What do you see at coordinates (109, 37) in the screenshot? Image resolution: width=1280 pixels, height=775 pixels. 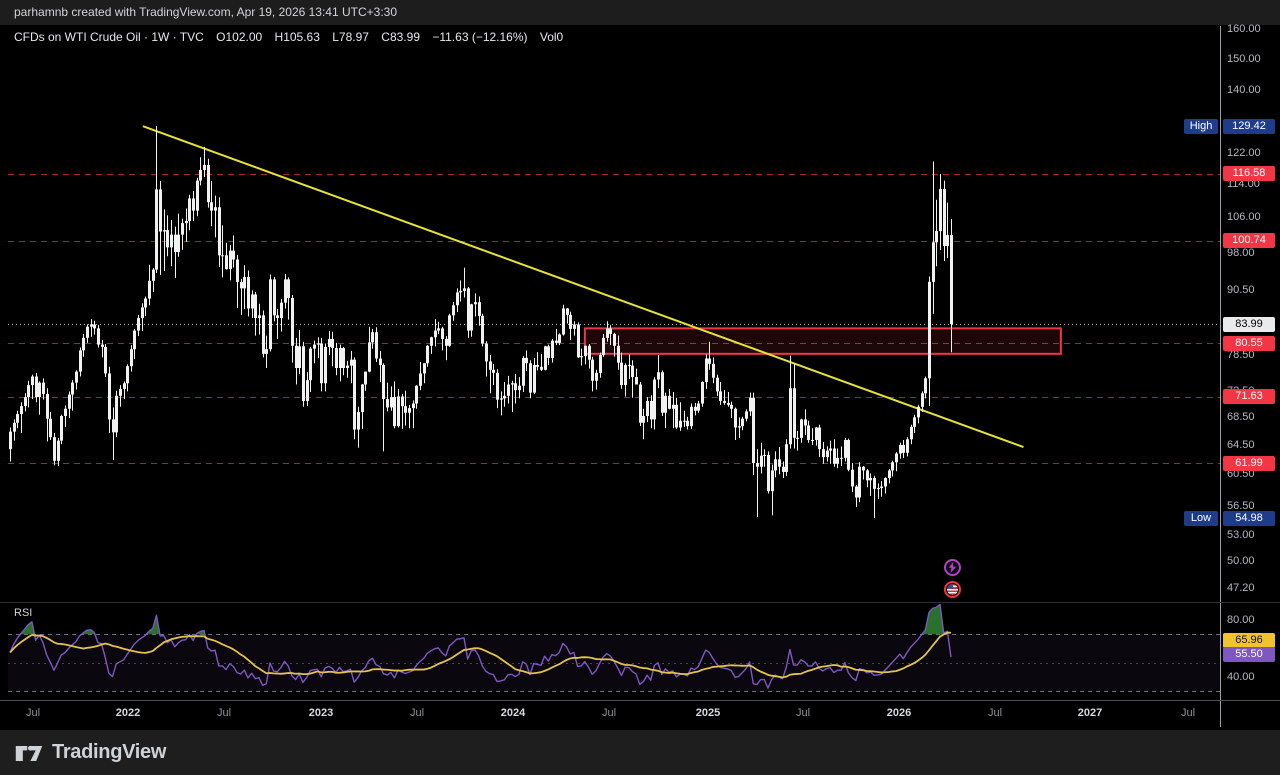 I see `symbol-title: CFDs on WTI Crude Oil · 1W · TVC` at bounding box center [109, 37].